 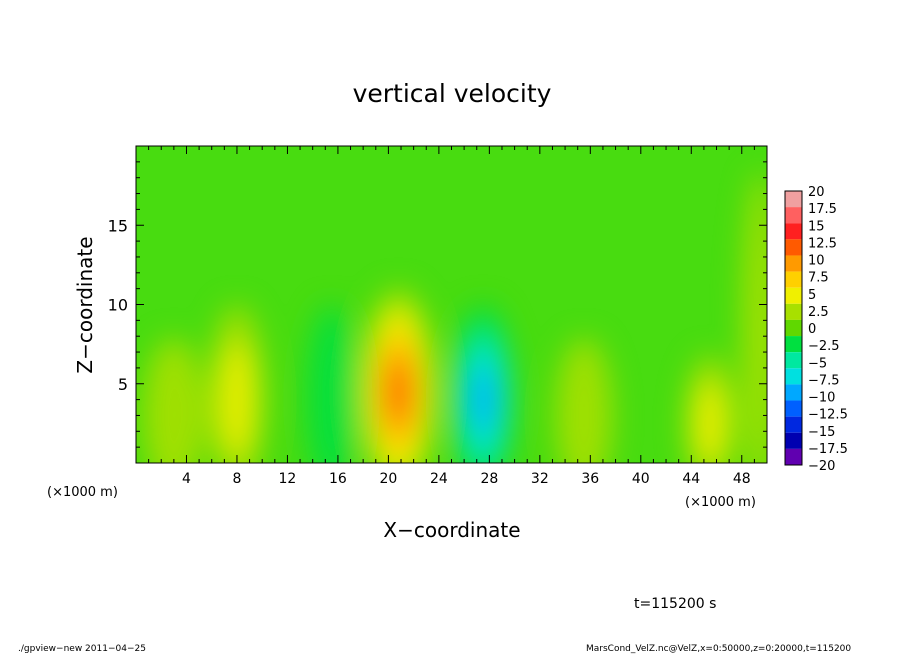 I want to click on y-tick-label: 15, so click(x=118, y=225).